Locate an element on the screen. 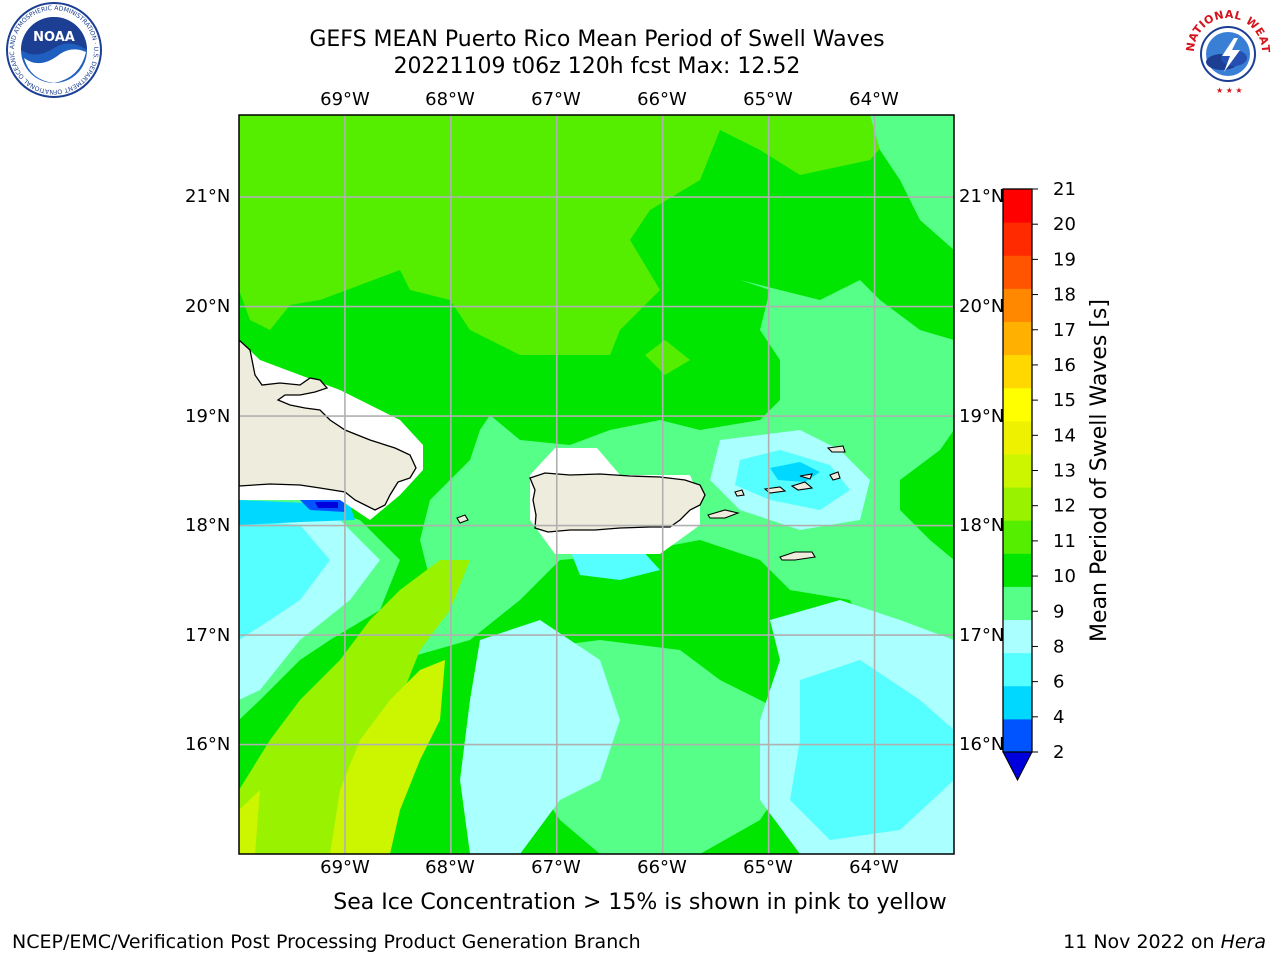  lat-label-right: 21°N is located at coordinates (982, 196).